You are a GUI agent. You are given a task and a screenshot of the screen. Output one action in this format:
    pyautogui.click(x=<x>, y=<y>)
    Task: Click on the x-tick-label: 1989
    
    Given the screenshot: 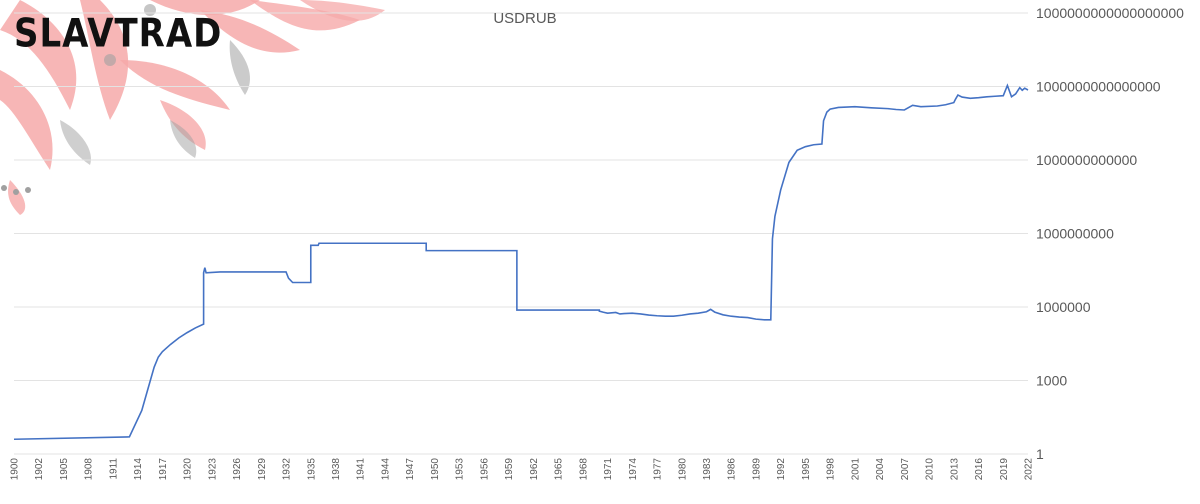 What is the action you would take?
    pyautogui.click(x=756, y=469)
    